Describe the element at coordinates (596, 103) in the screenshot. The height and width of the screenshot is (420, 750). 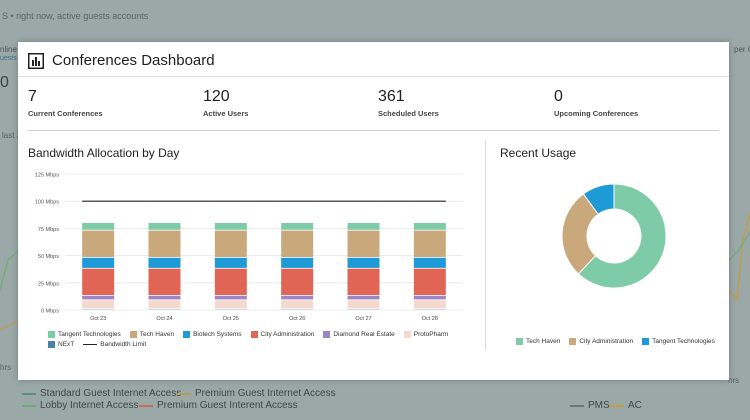
I see `stat-upcoming-conferences: 0 Upcoming Conferences` at that location.